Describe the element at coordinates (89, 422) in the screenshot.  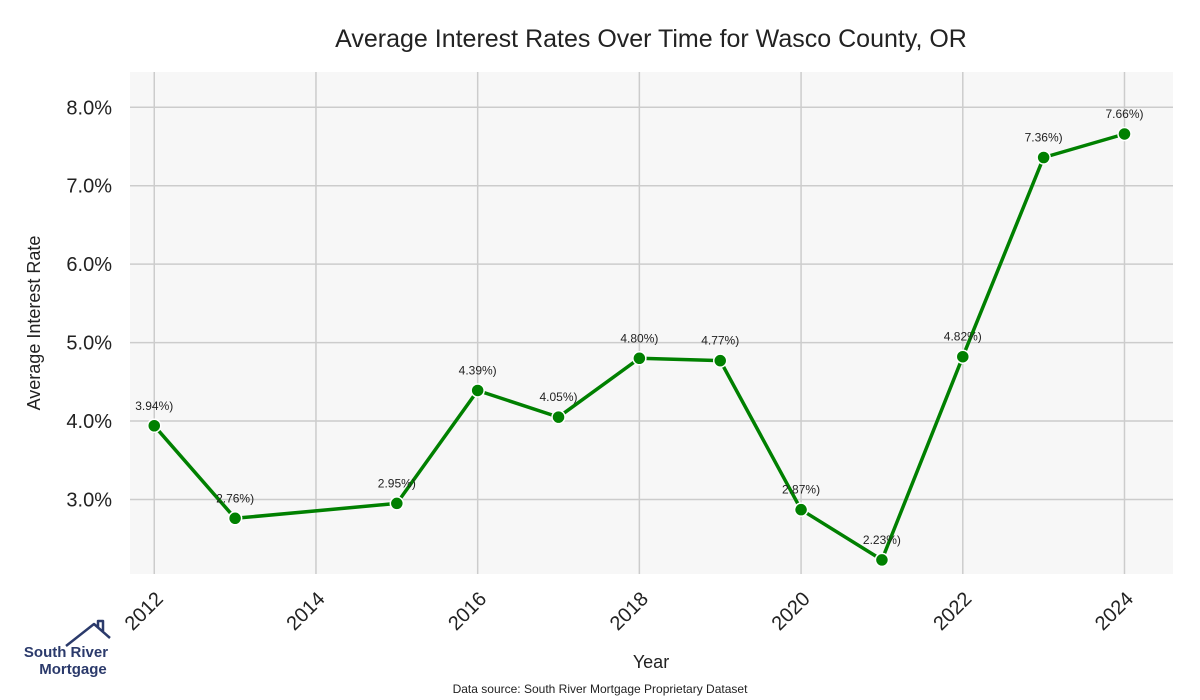
I see `y-tick-label: 4.0%` at that location.